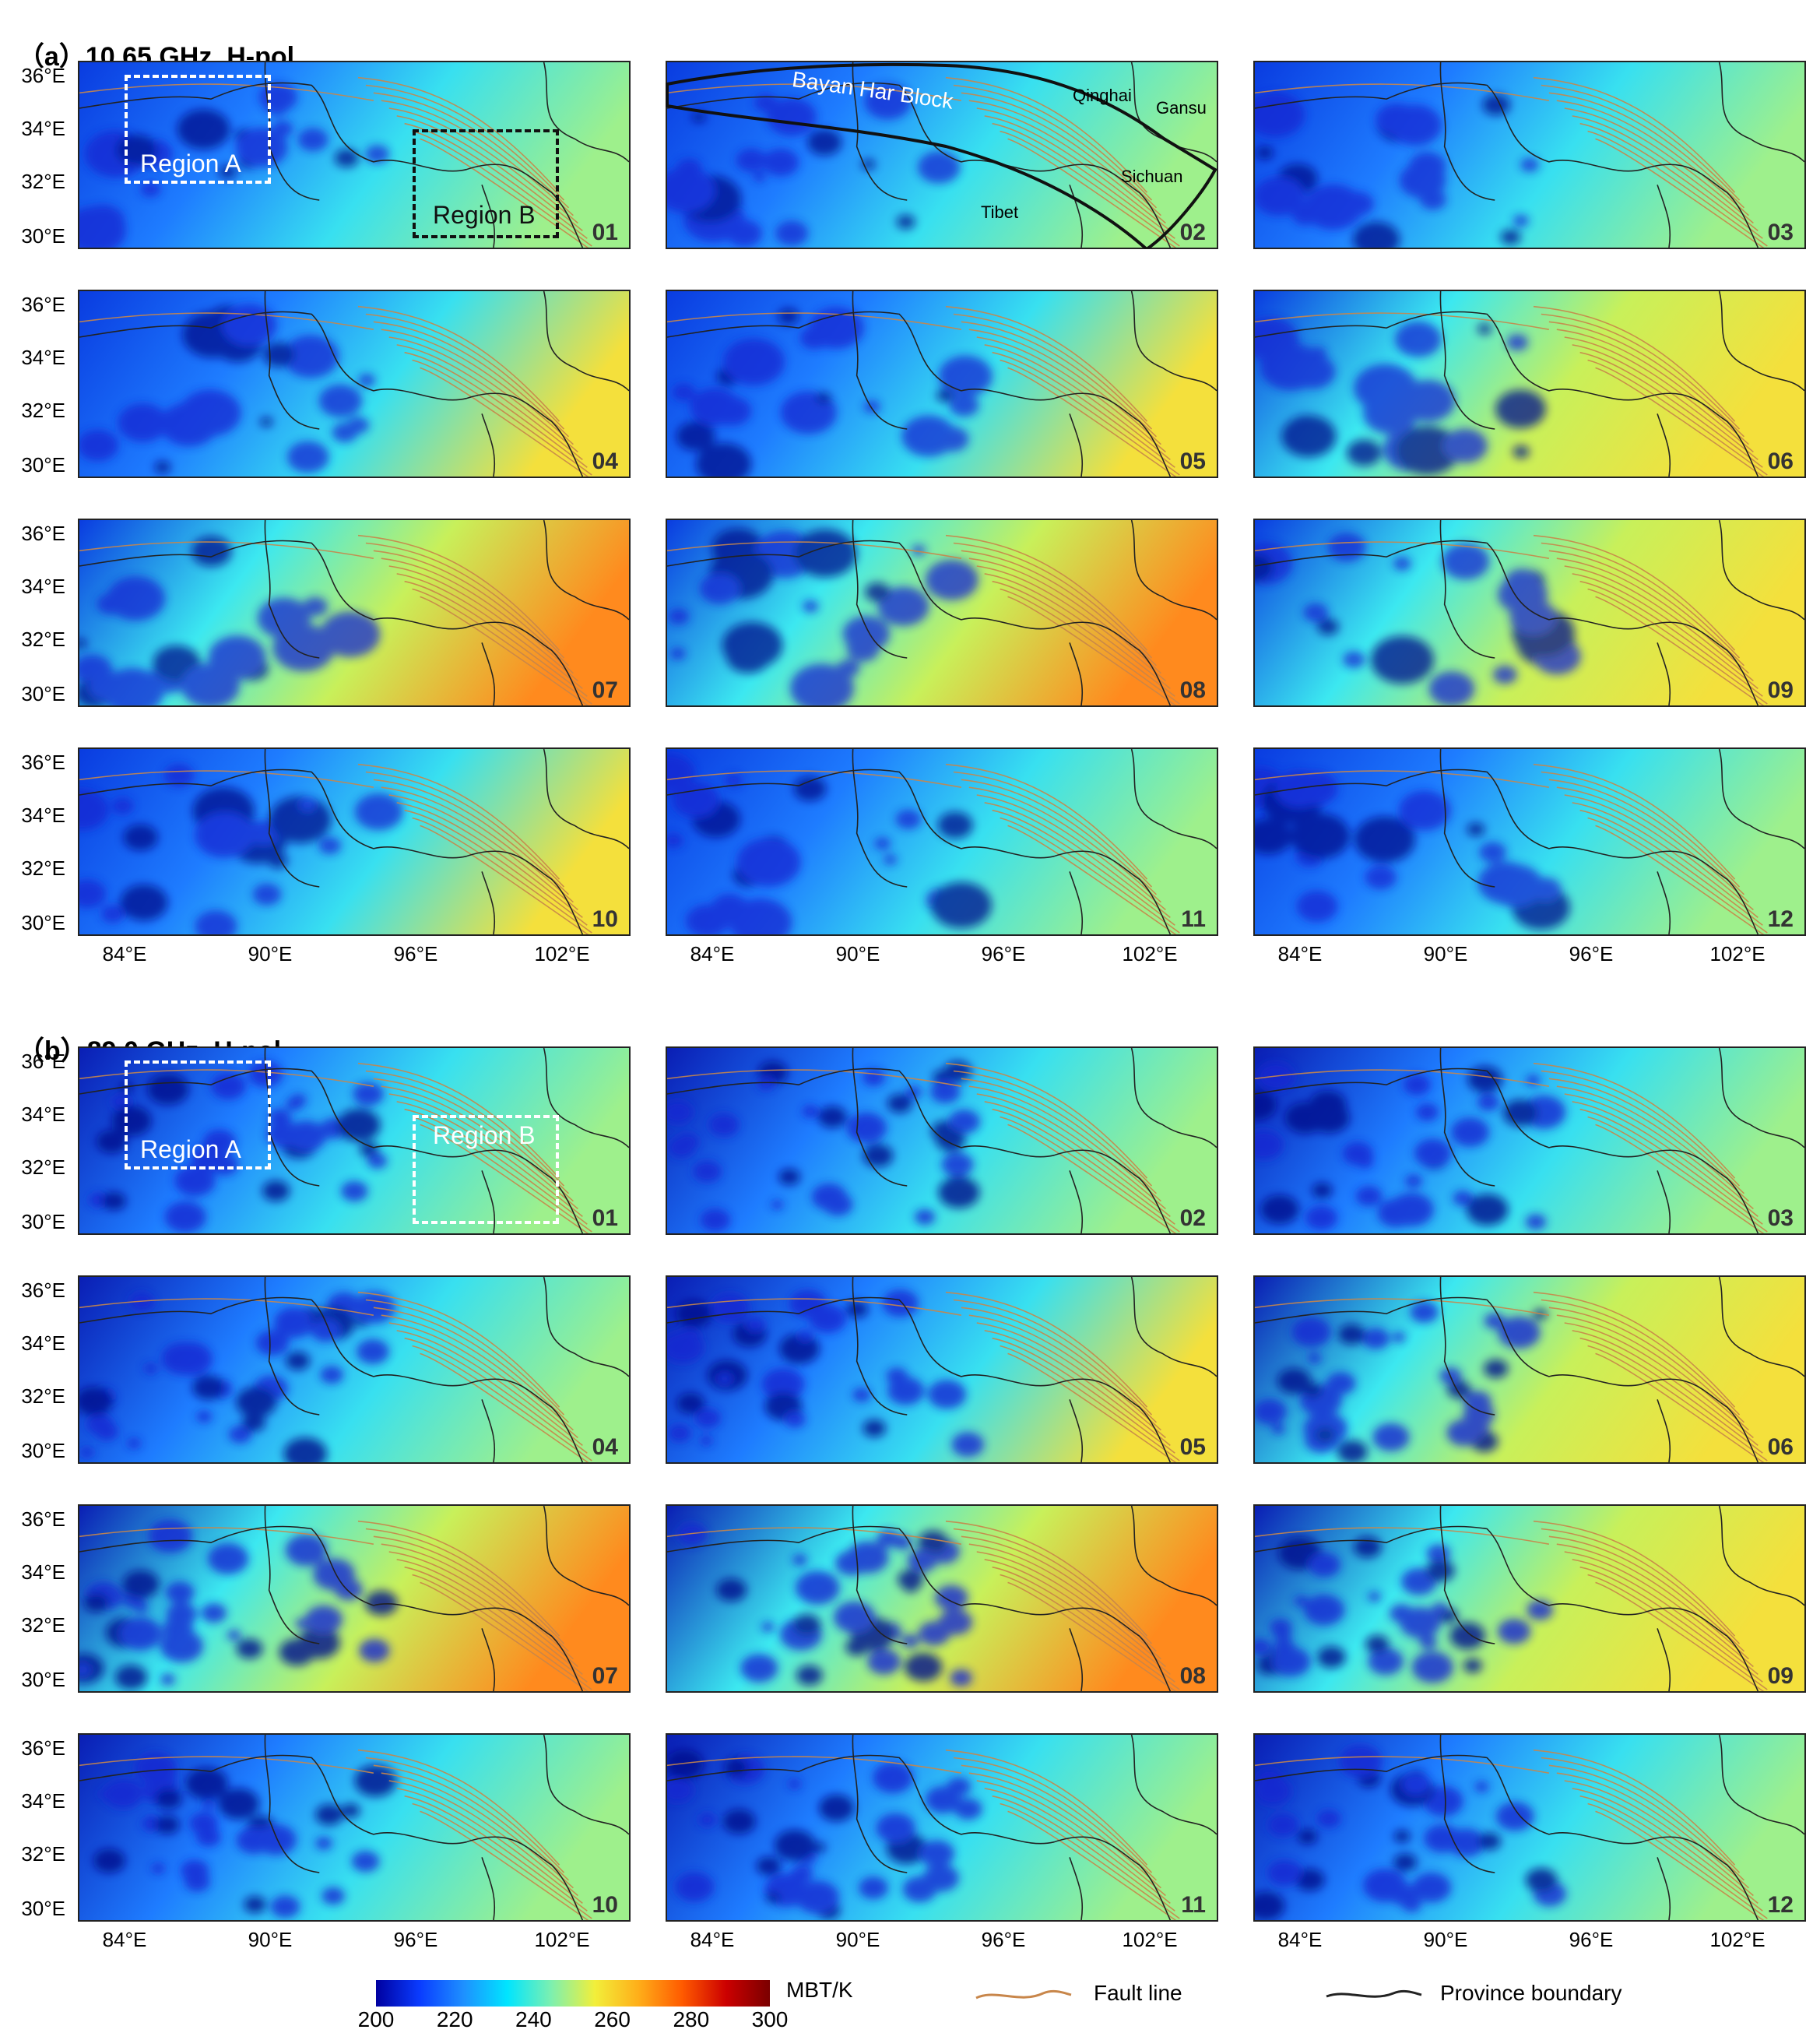 The image size is (1820, 2040). What do you see at coordinates (770, 2019) in the screenshot?
I see `colorbar-tick-label: 300` at bounding box center [770, 2019].